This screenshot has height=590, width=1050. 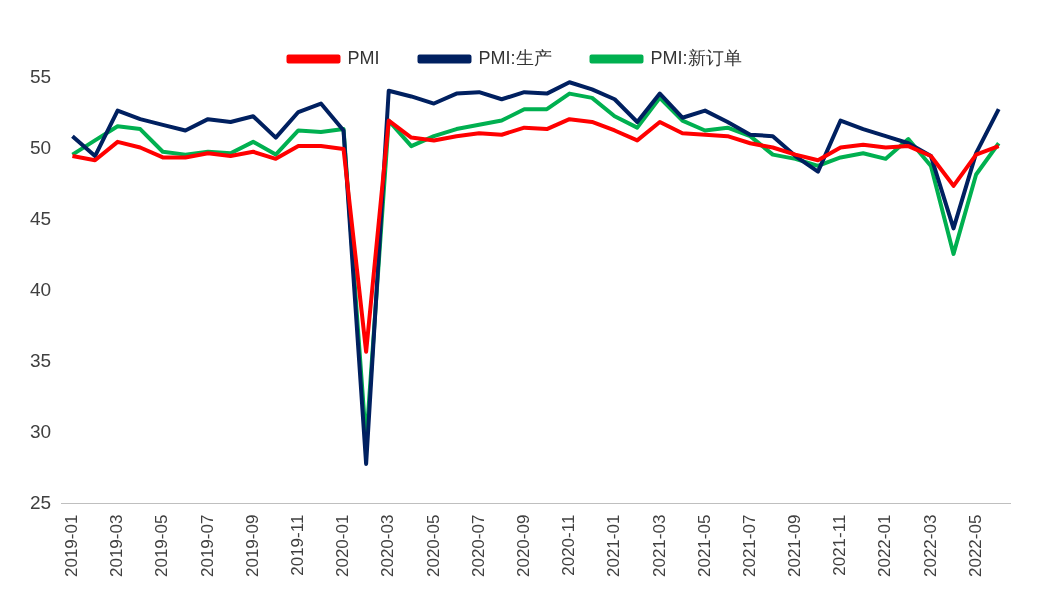 I want to click on x-tick-label: 2021-07, so click(x=749, y=545).